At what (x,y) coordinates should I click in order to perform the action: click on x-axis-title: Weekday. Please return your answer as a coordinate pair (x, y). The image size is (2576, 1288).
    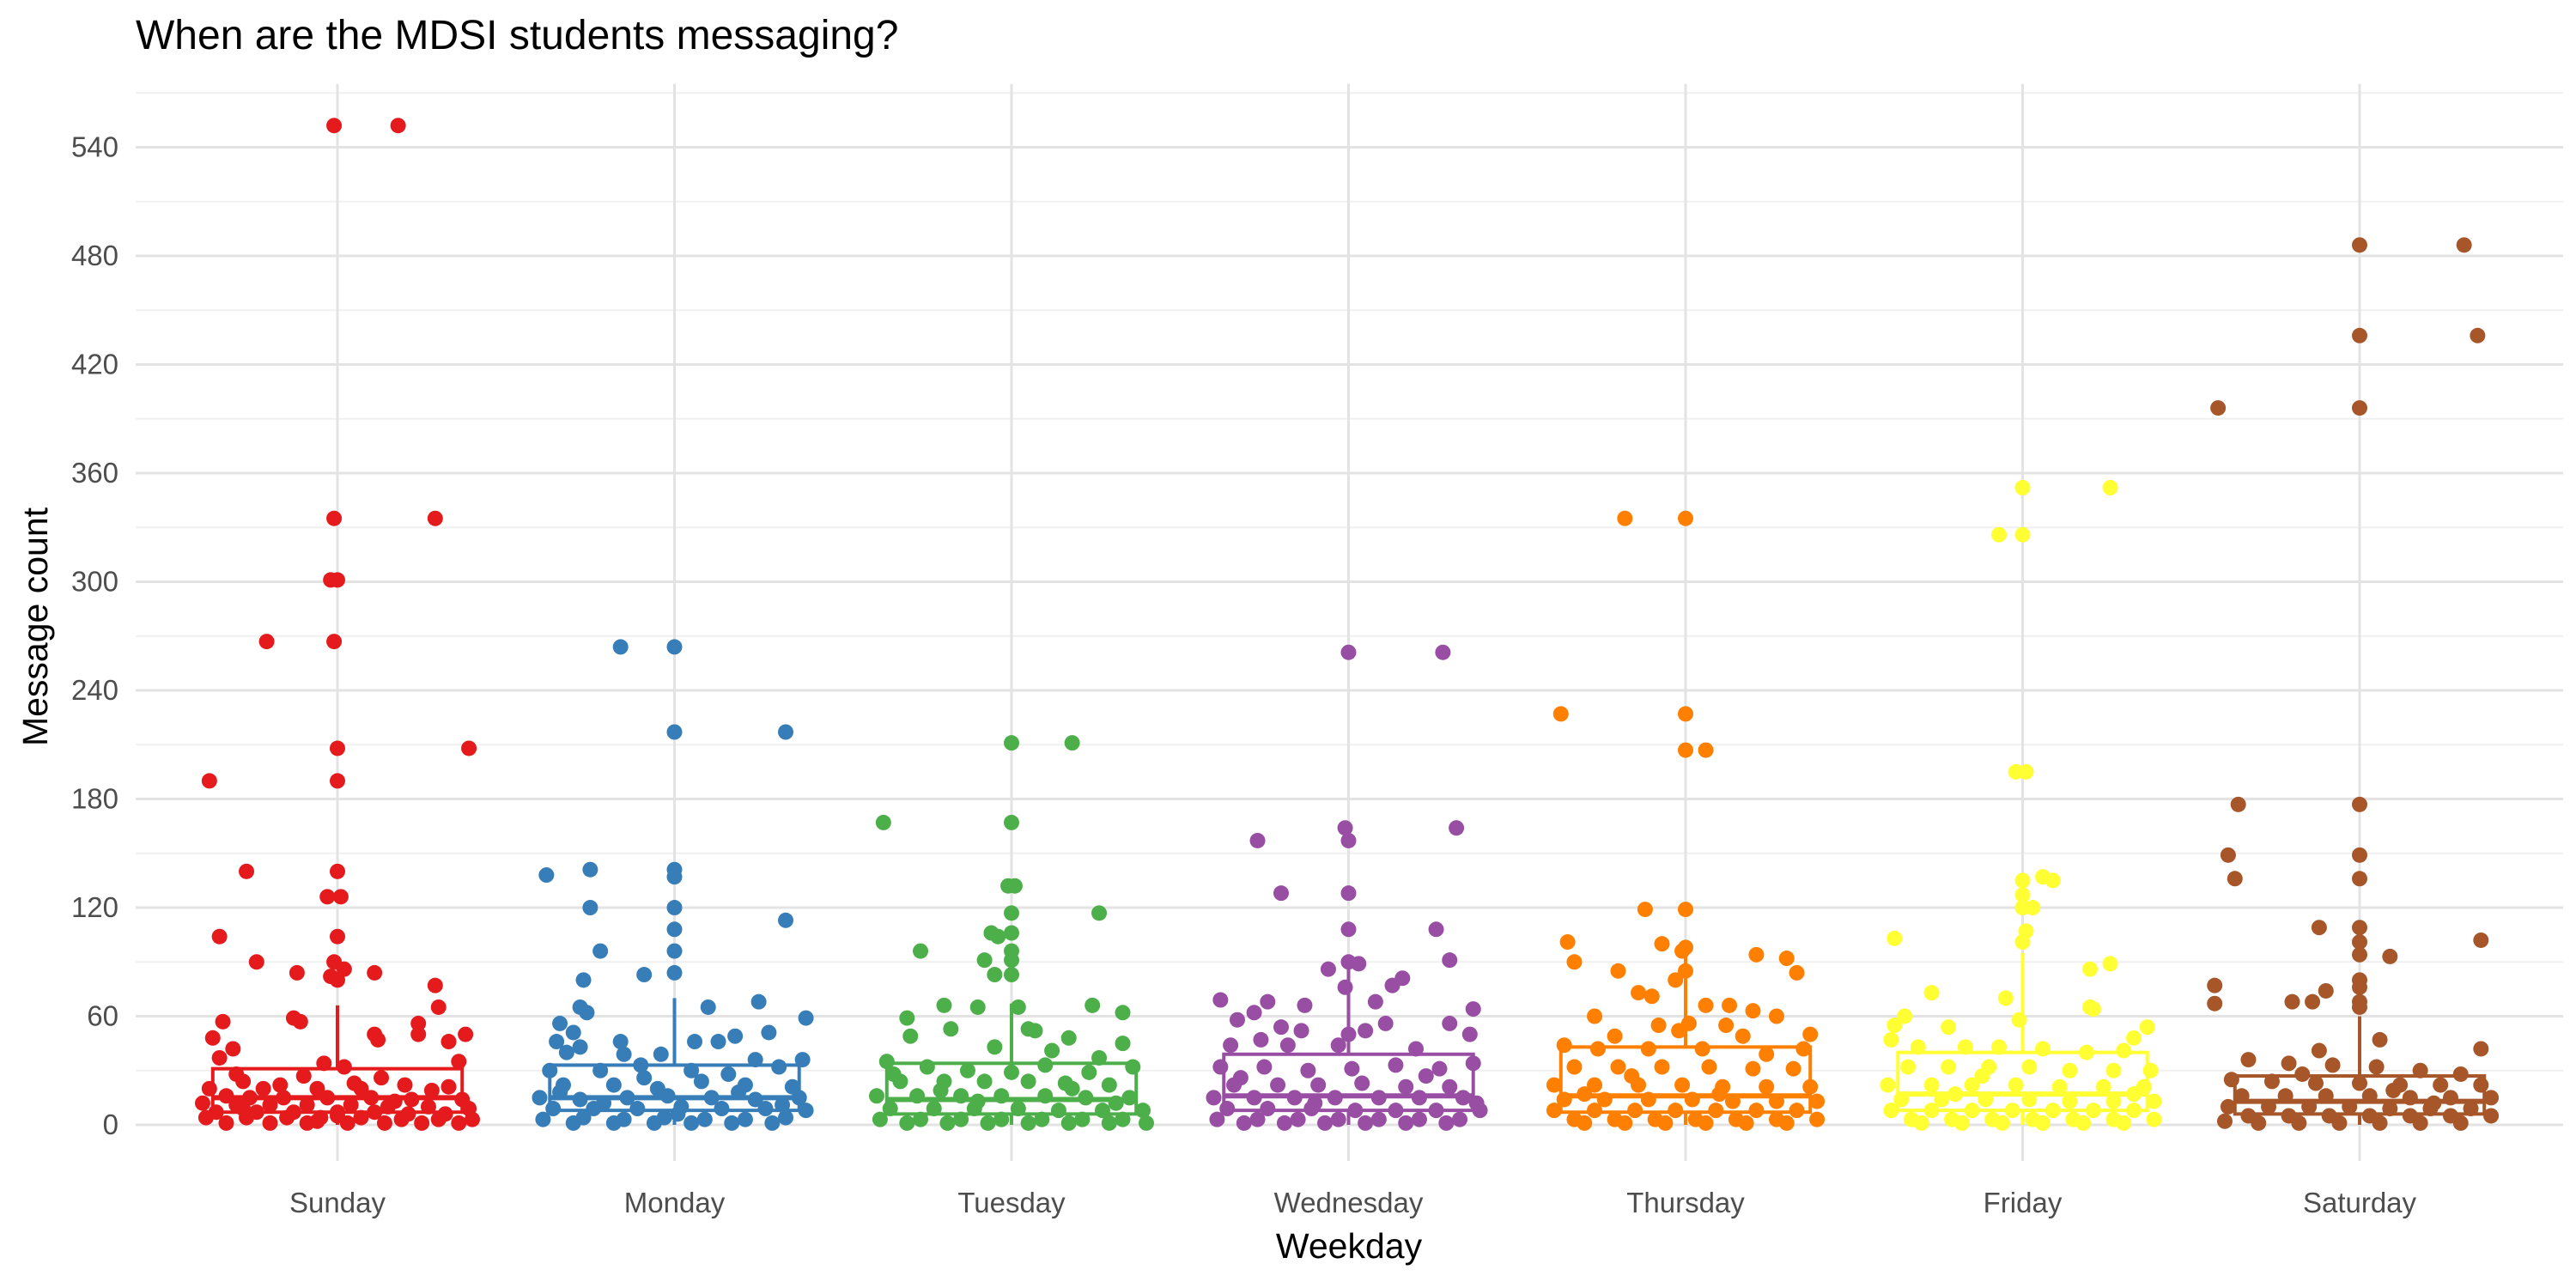
    Looking at the image, I should click on (1349, 1246).